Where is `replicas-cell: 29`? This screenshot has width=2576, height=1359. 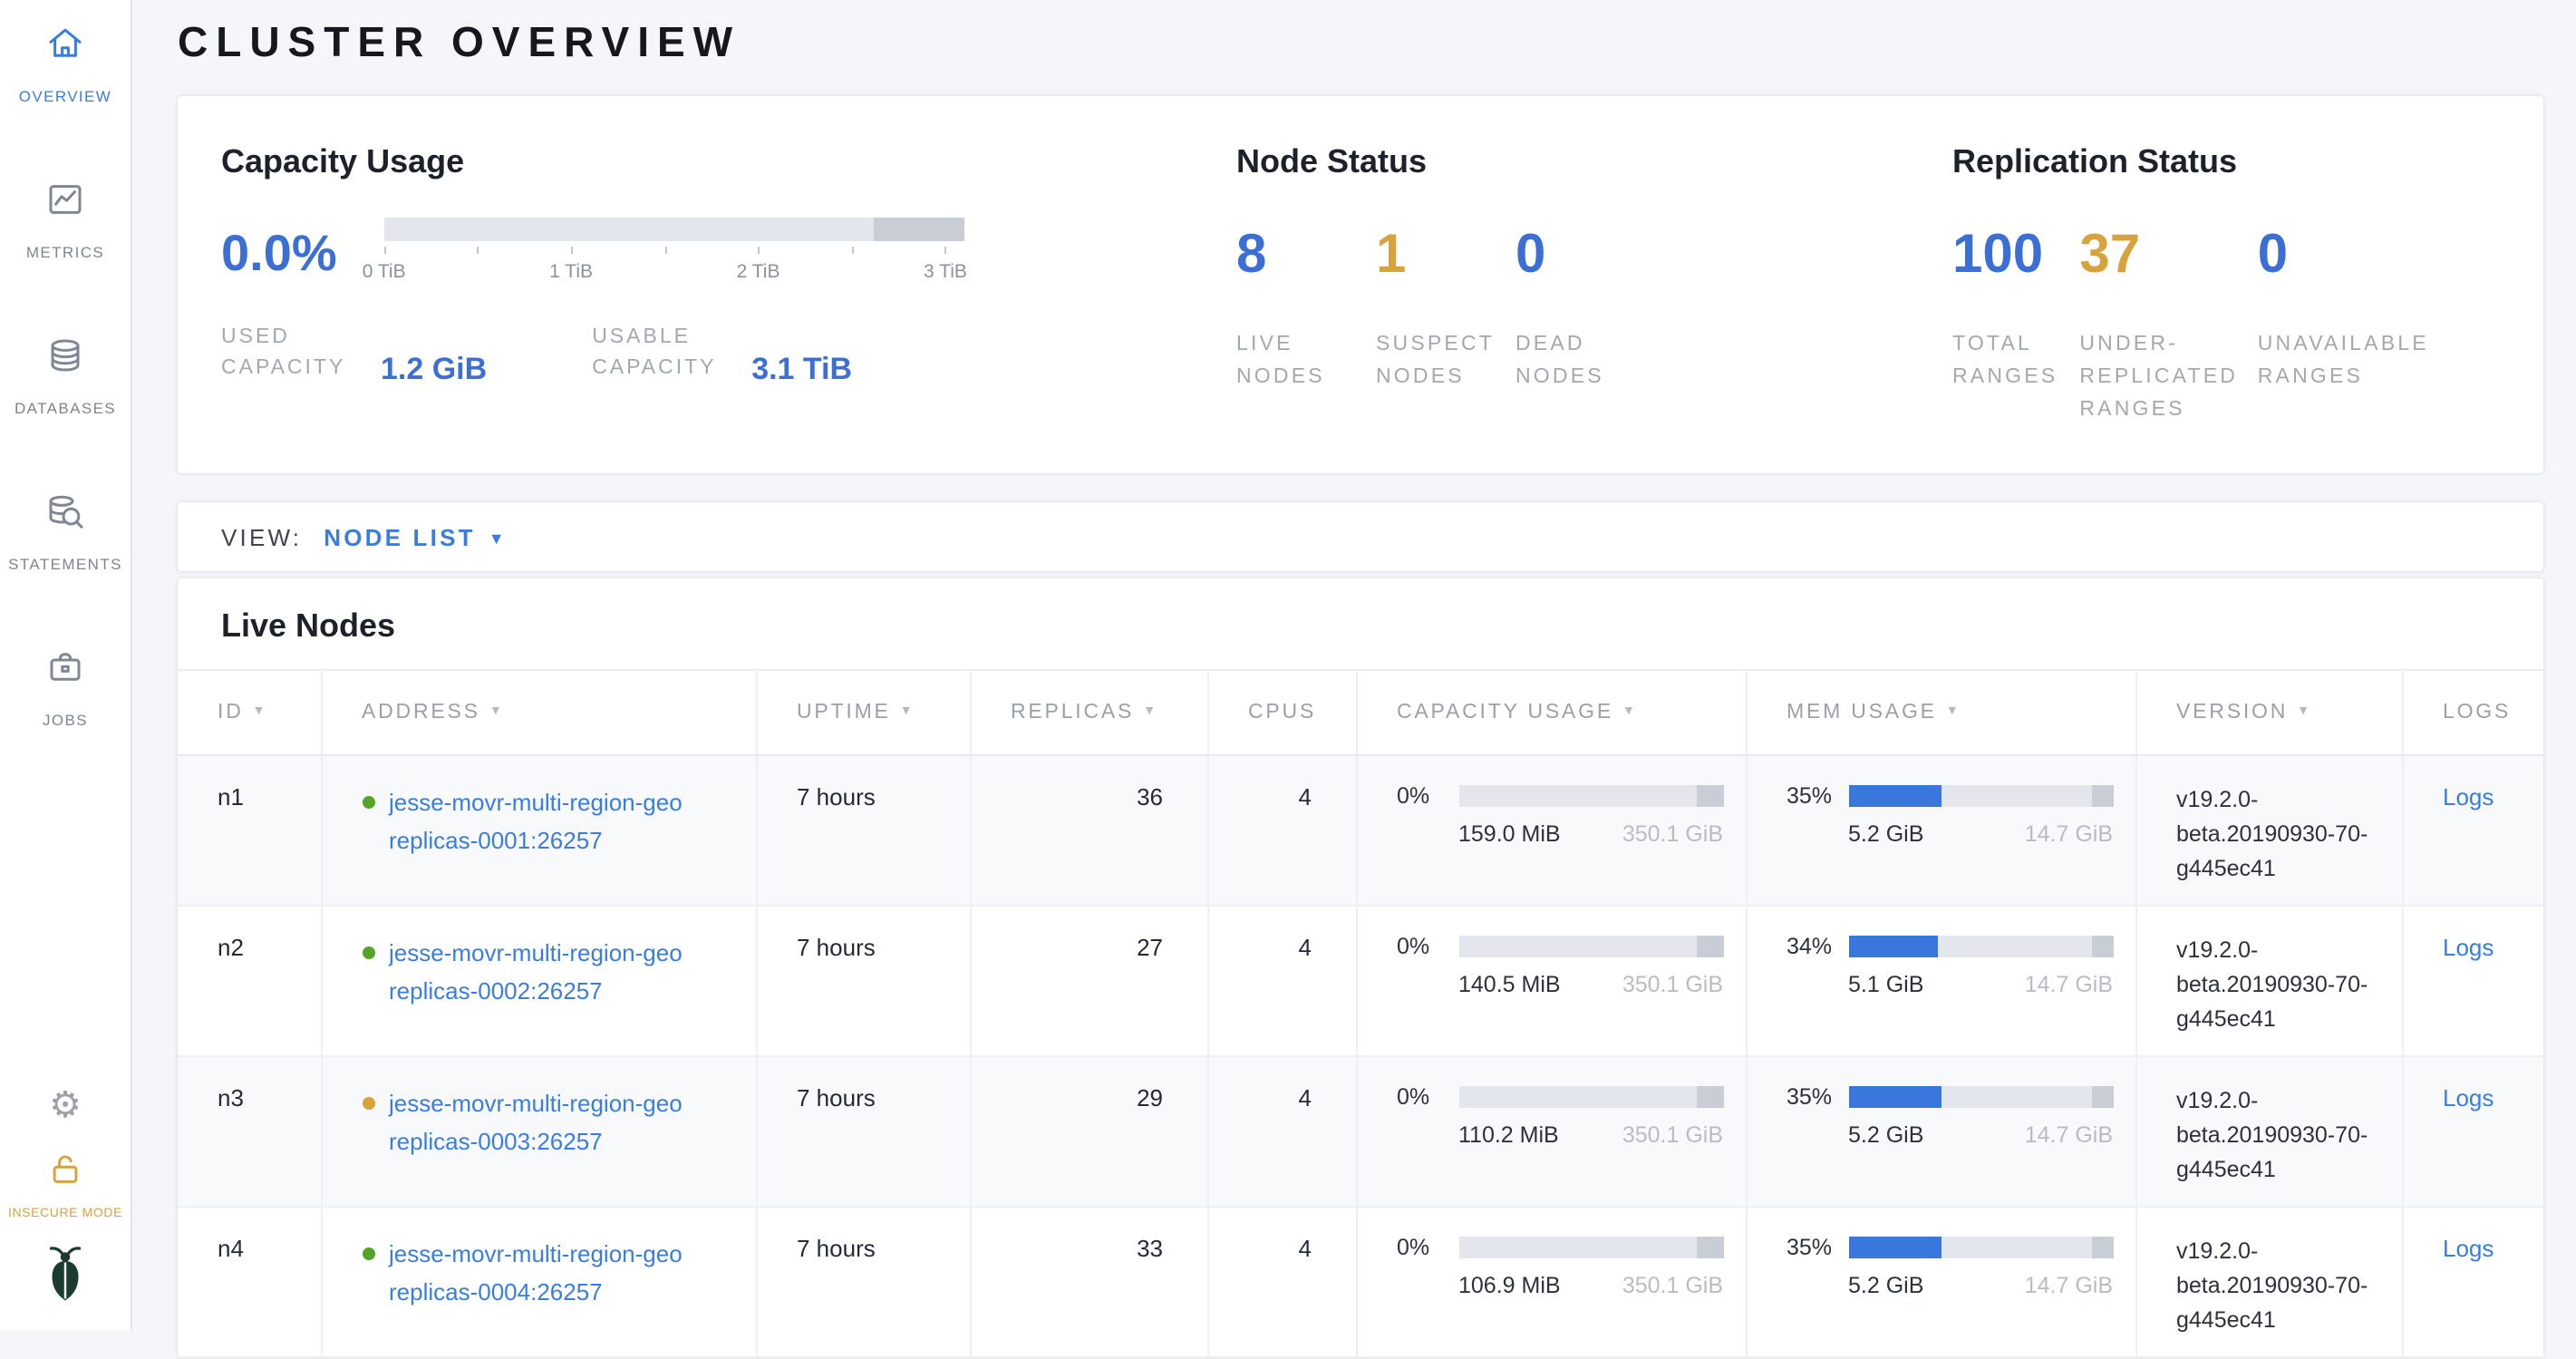 replicas-cell: 29 is located at coordinates (1089, 1132).